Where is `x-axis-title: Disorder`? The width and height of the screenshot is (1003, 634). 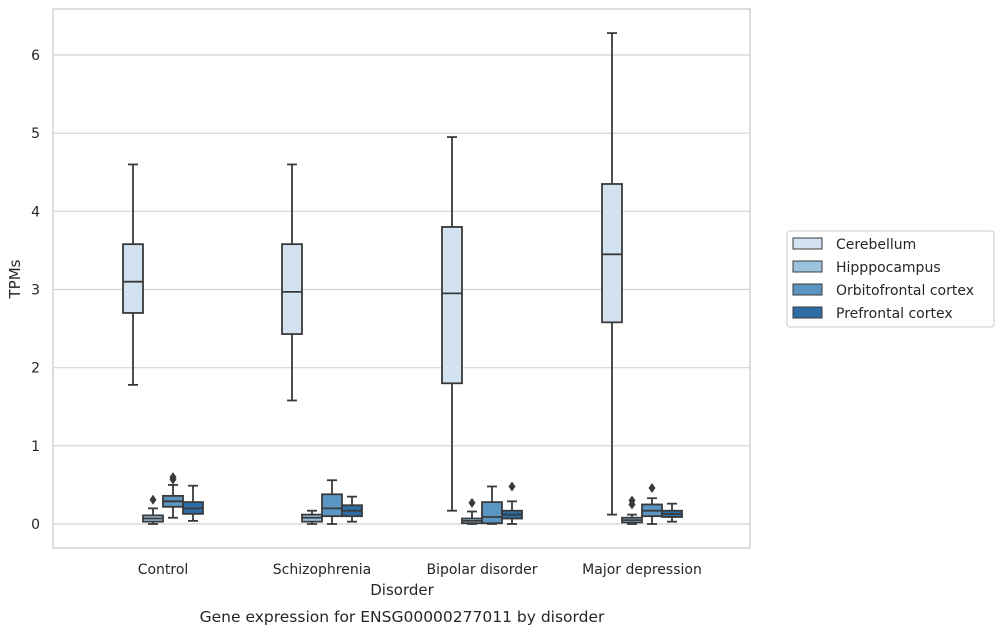 x-axis-title: Disorder is located at coordinates (402, 590).